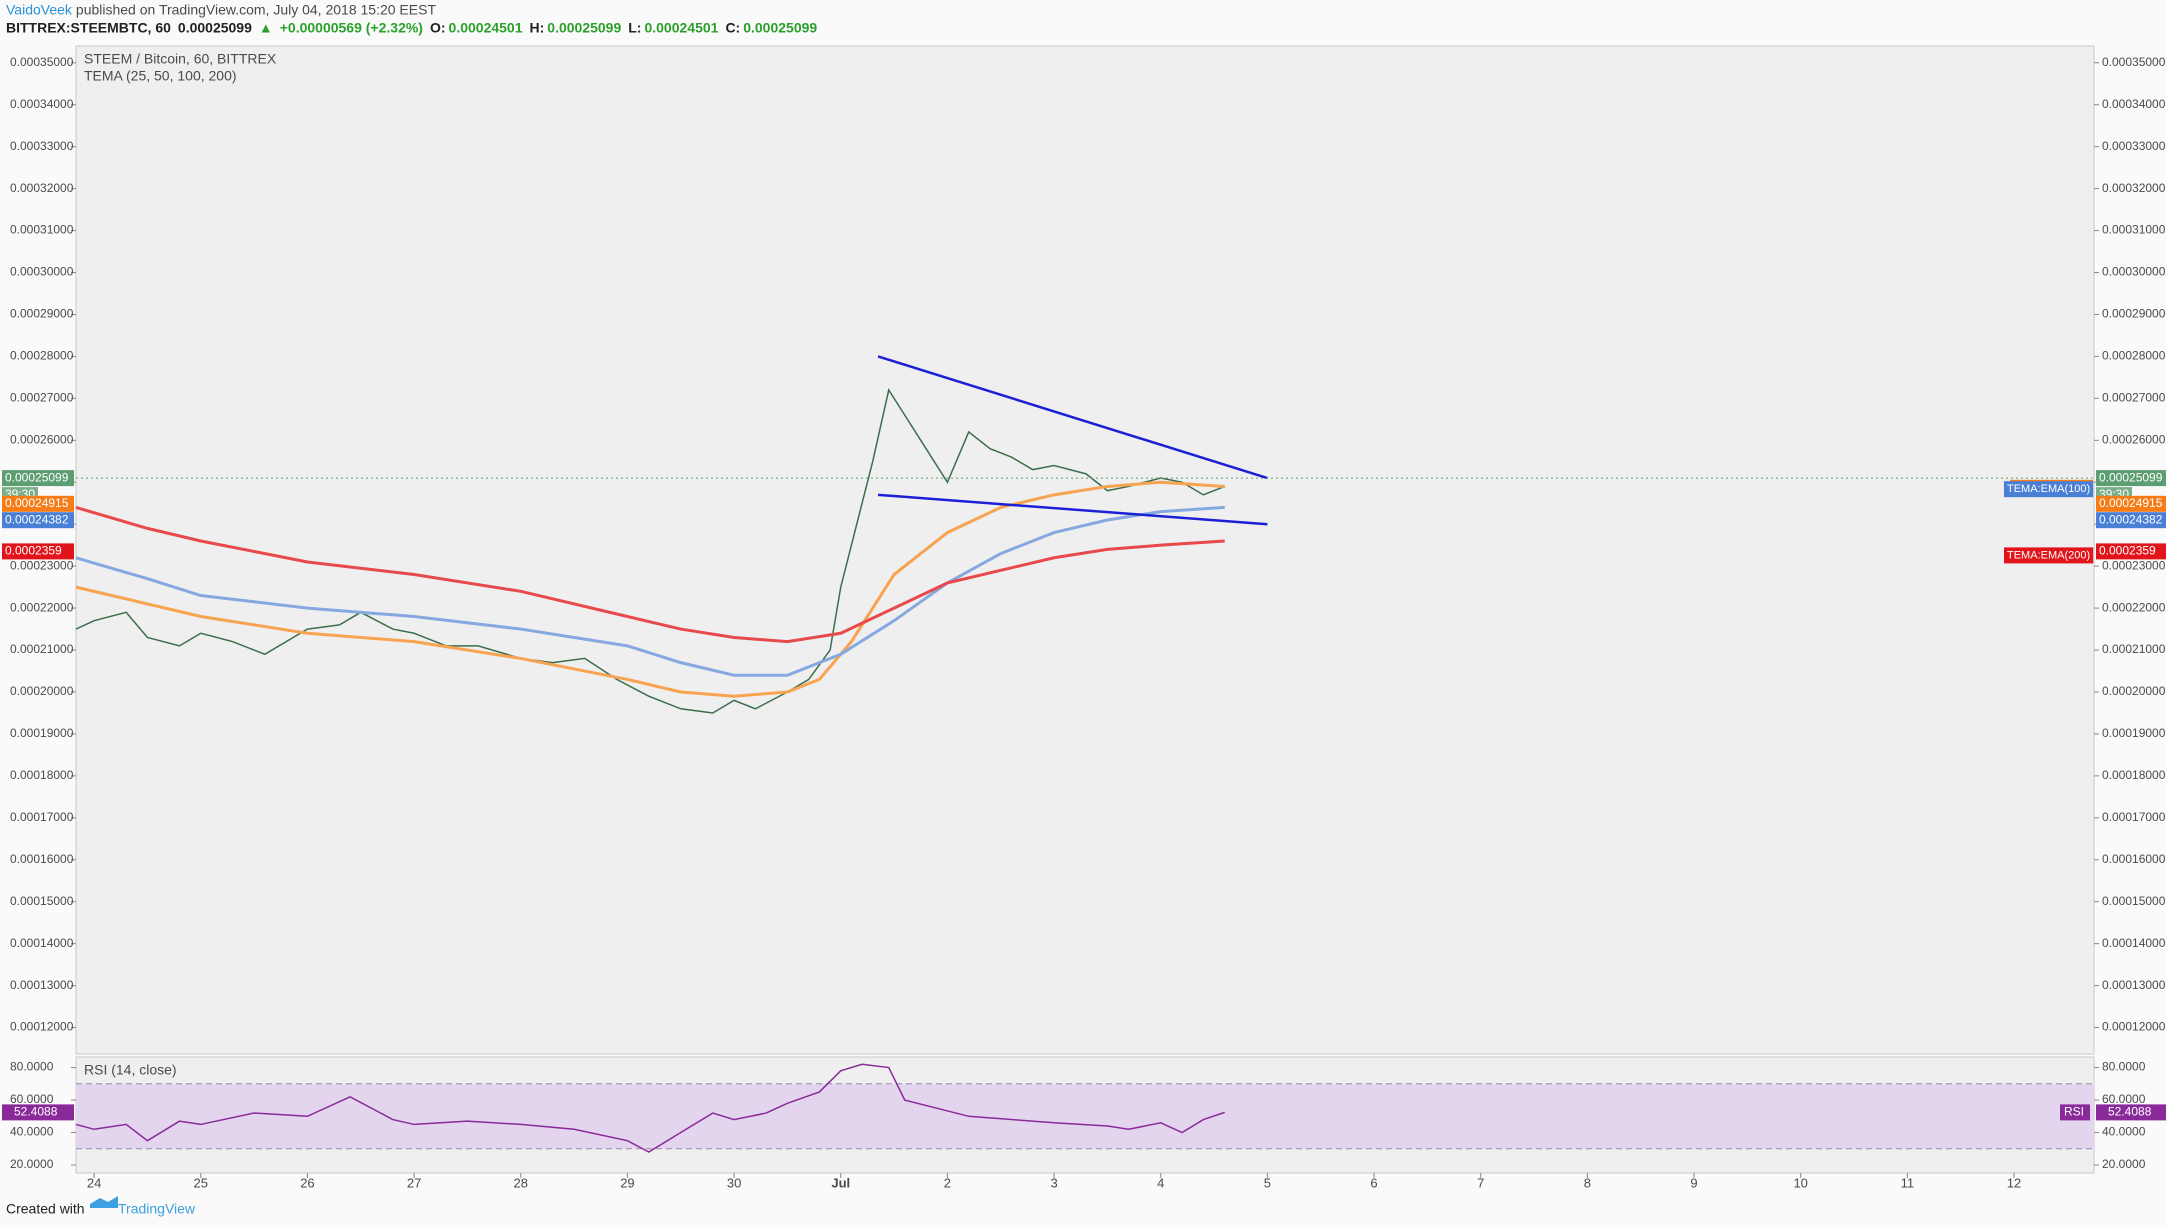 The width and height of the screenshot is (2166, 1227). I want to click on price-line, so click(650, 551).